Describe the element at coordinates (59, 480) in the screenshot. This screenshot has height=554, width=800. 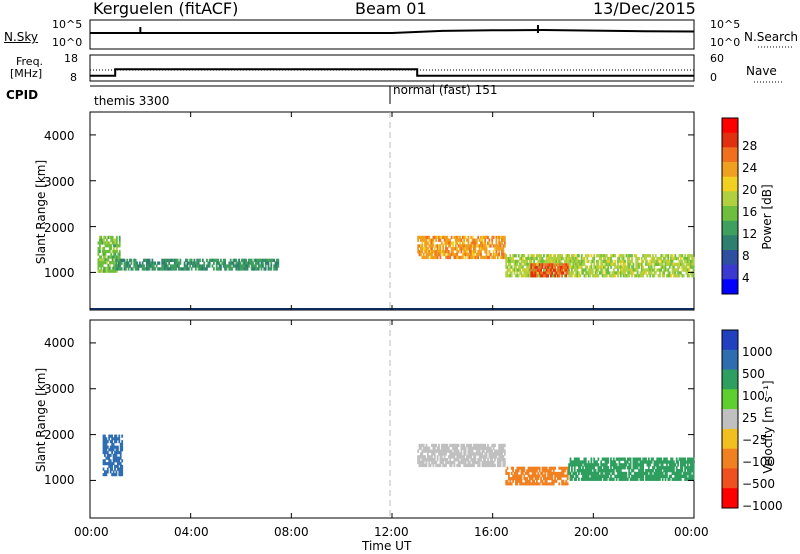
I see `velocity-ytick-1000: 1000` at that location.